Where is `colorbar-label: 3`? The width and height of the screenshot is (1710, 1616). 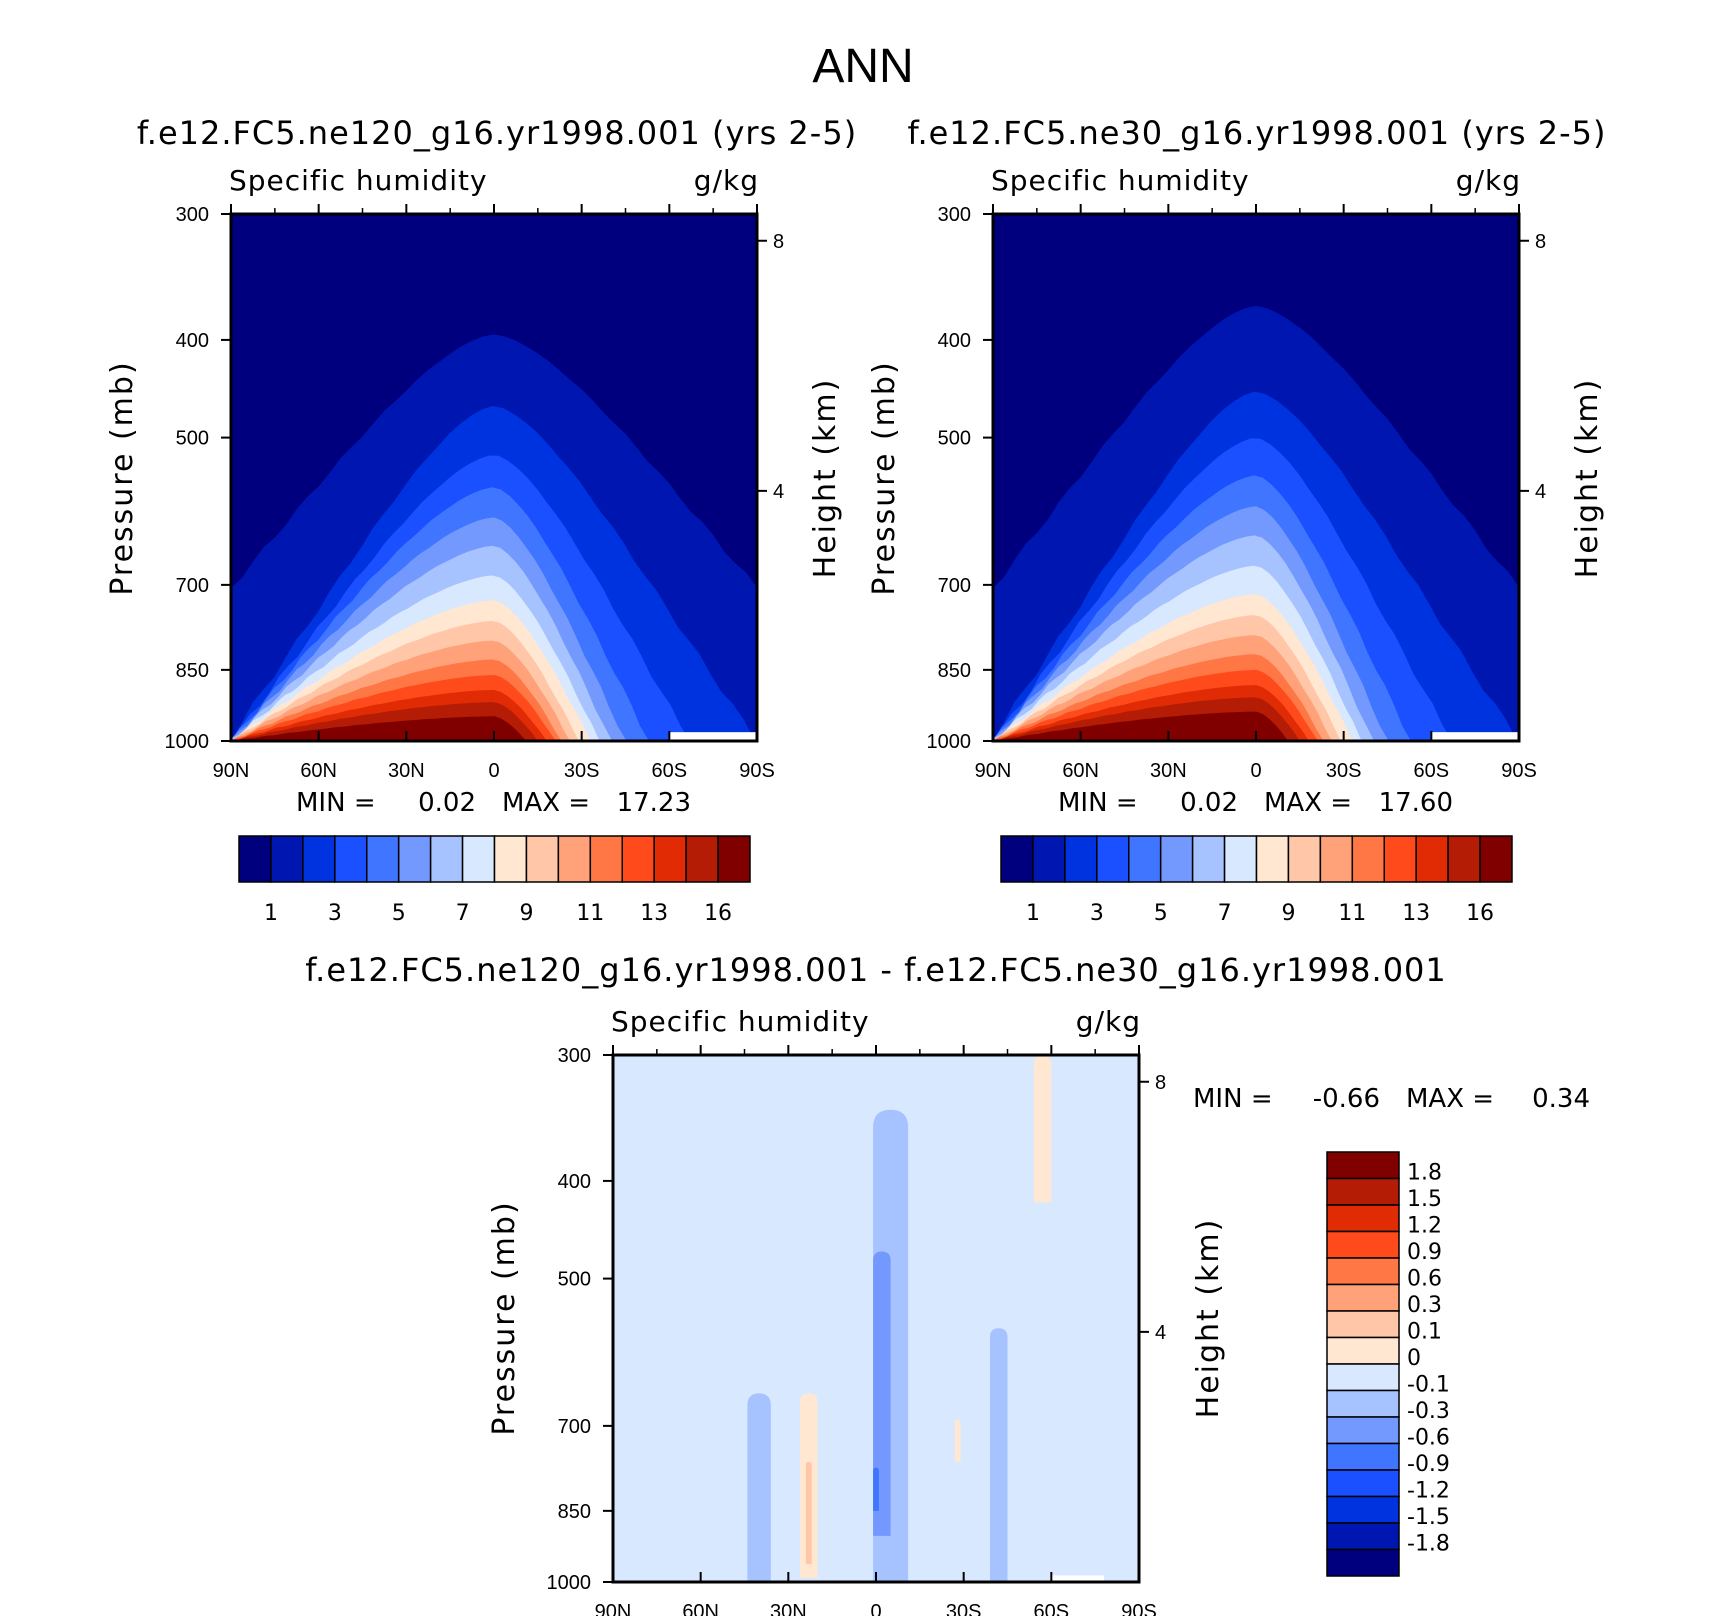 colorbar-label: 3 is located at coordinates (1097, 913).